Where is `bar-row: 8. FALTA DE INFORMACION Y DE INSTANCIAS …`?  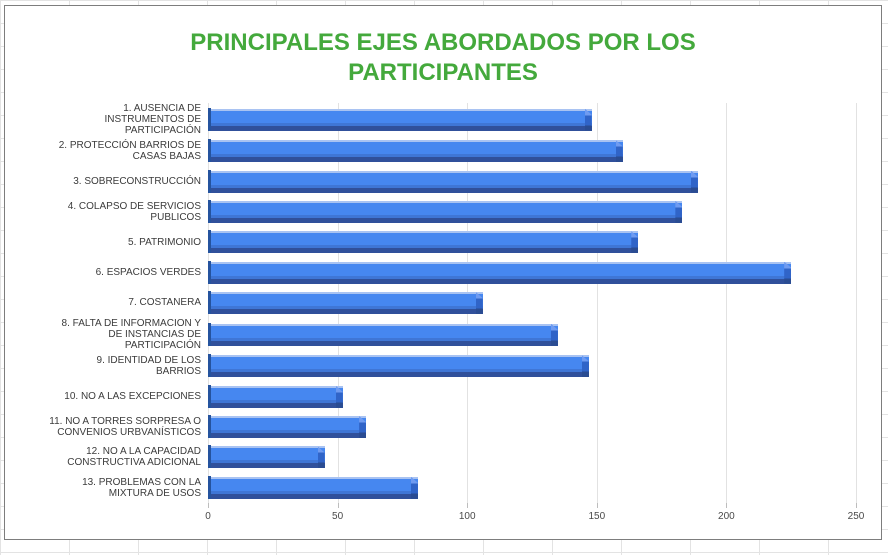 bar-row: 8. FALTA DE INFORMACION Y DE INSTANCIAS … is located at coordinates (430, 334).